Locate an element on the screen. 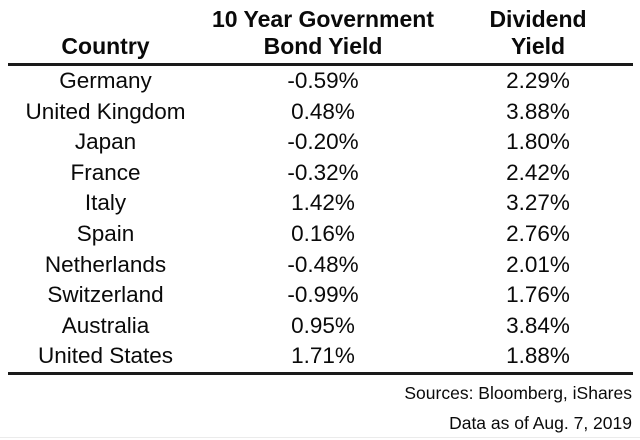 This screenshot has height=440, width=640. dividend-yield-cell: 2.76% is located at coordinates (538, 233).